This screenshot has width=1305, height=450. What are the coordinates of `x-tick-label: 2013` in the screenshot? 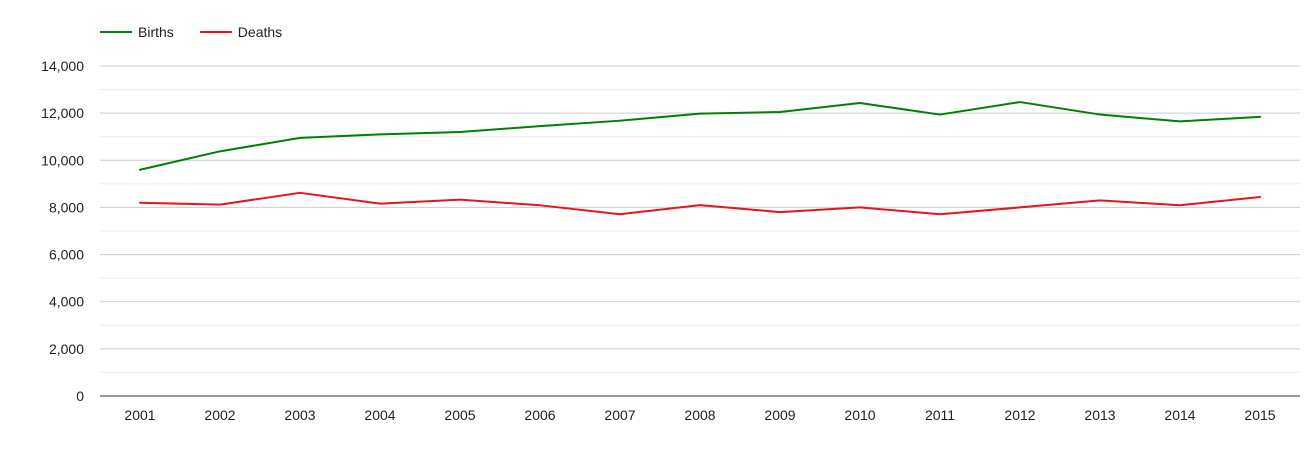 It's located at (1099, 415).